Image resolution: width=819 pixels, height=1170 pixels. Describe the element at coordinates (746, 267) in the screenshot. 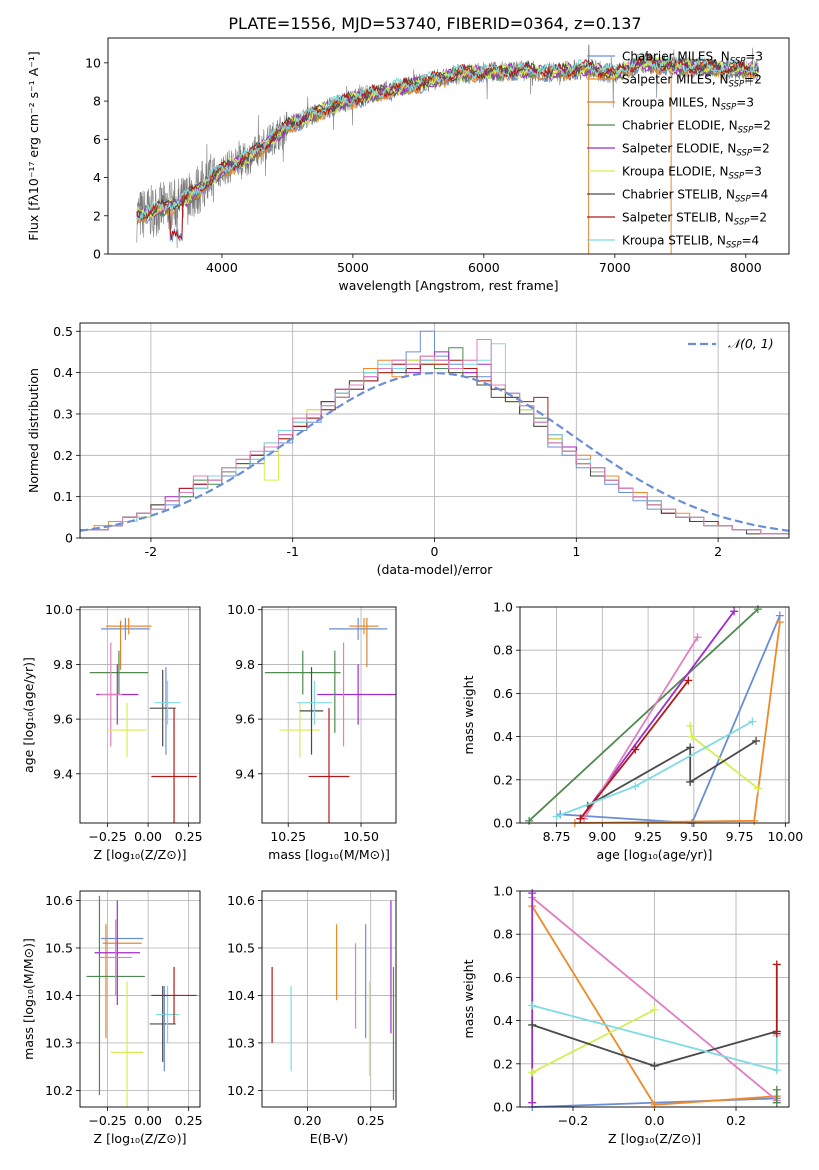

I see `x-tick-label: 8000` at that location.